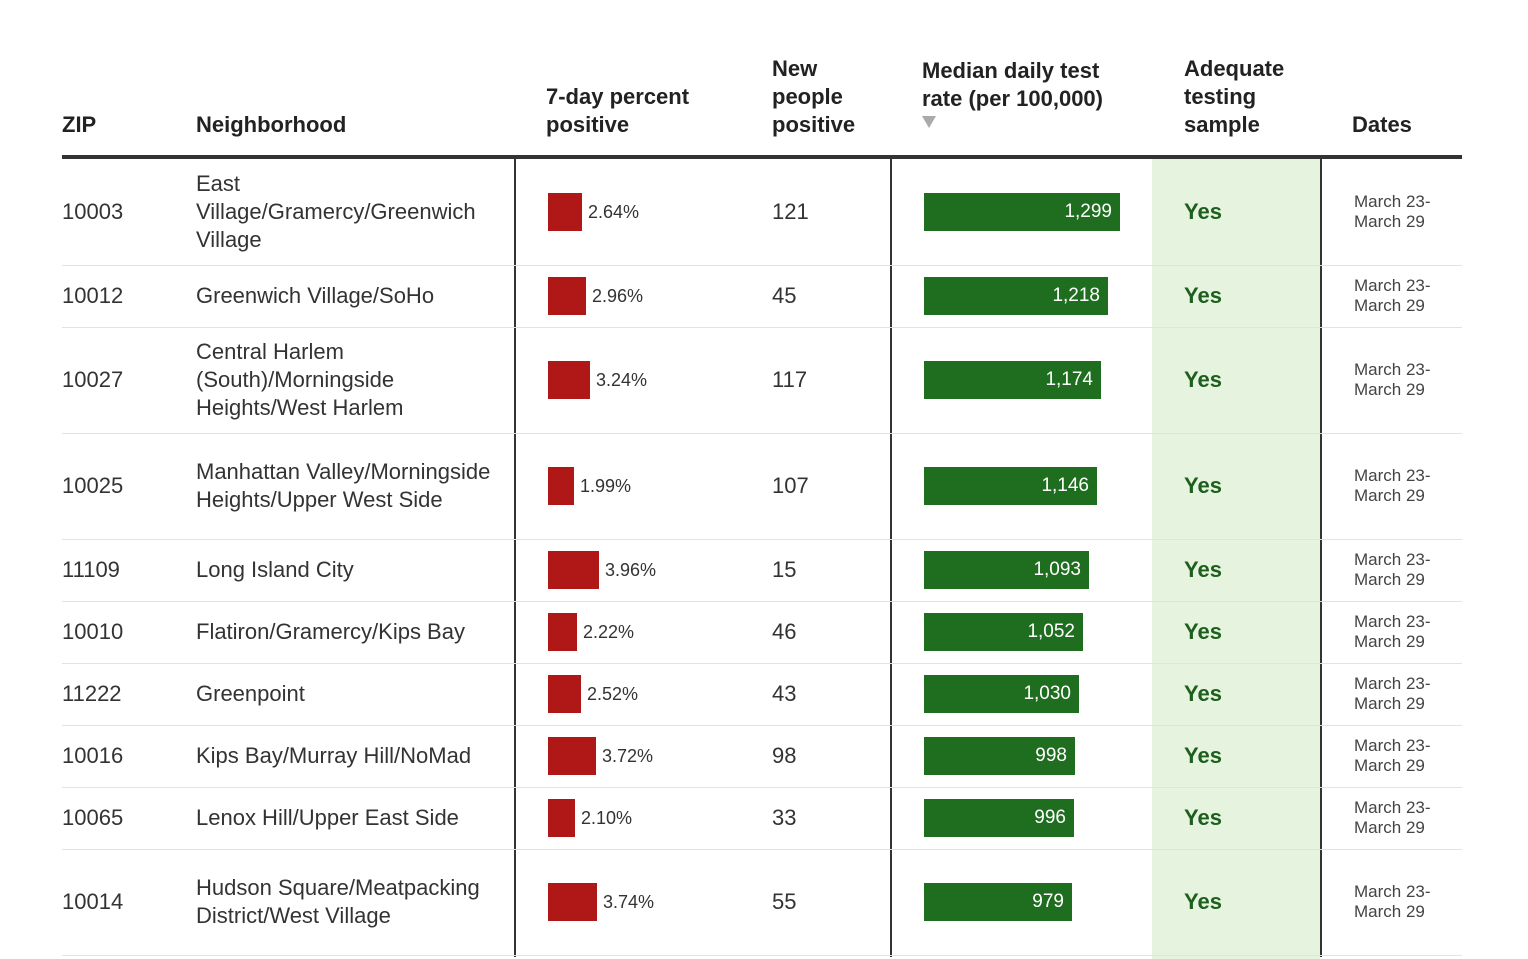 Image resolution: width=1528 pixels, height=959 pixels. I want to click on zip-cell: 10016, so click(93, 755).